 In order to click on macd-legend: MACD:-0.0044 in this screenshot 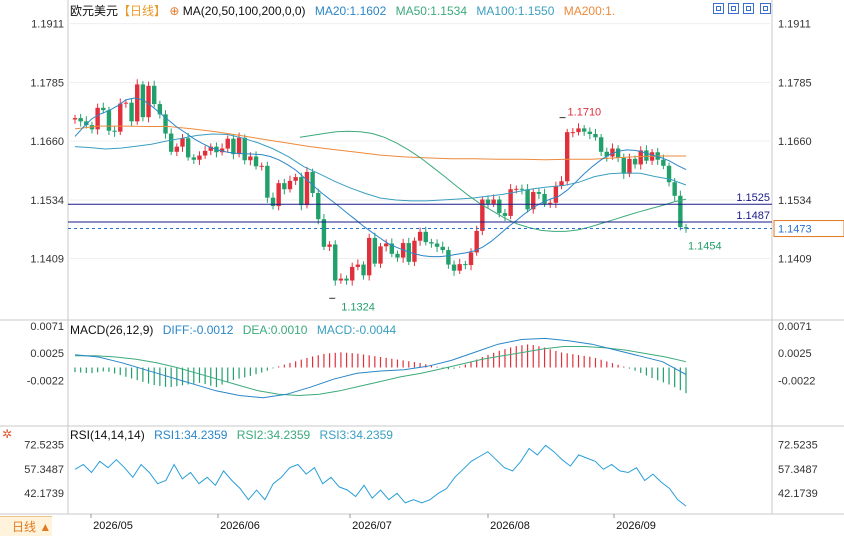, I will do `click(356, 330)`.